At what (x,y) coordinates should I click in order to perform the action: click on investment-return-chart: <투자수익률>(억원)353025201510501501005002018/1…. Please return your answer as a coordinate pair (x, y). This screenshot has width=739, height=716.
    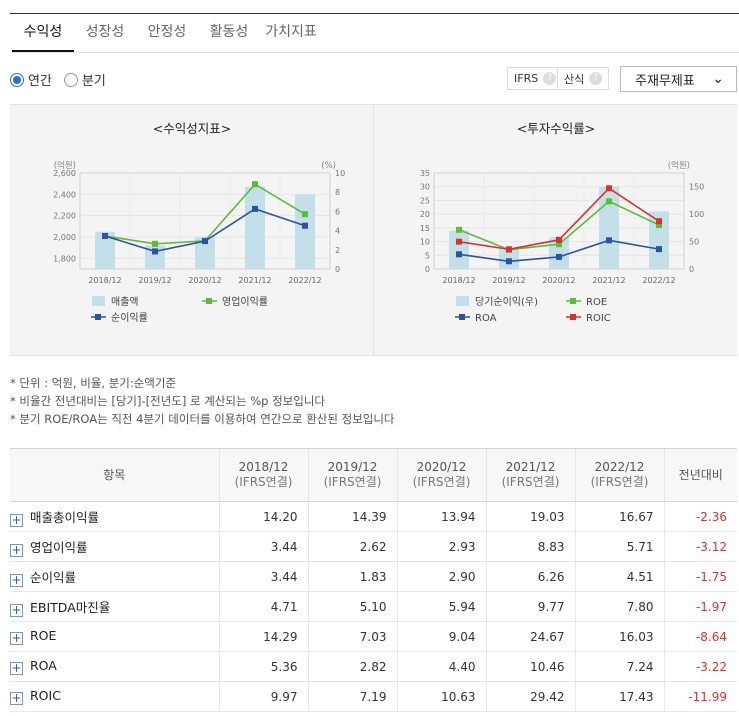
    Looking at the image, I should click on (562, 222).